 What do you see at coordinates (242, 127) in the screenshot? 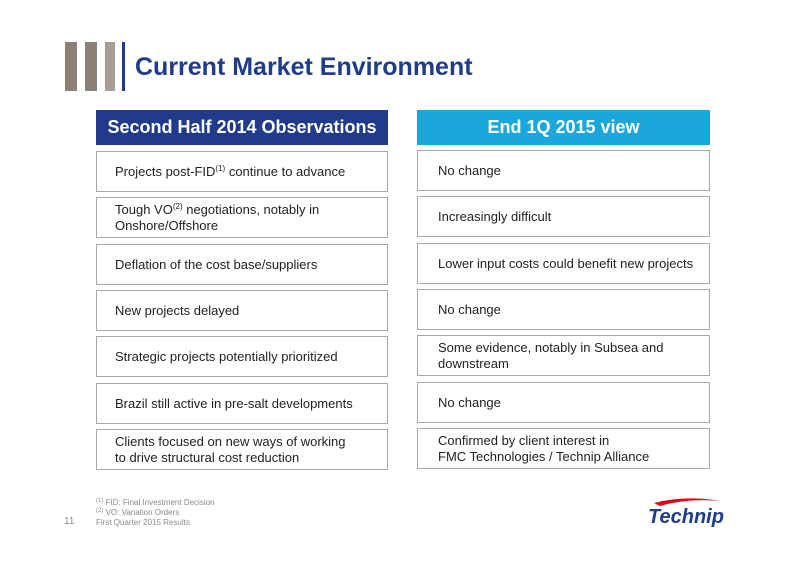
I see `column-header-left: Second Half 2014 Observations` at bounding box center [242, 127].